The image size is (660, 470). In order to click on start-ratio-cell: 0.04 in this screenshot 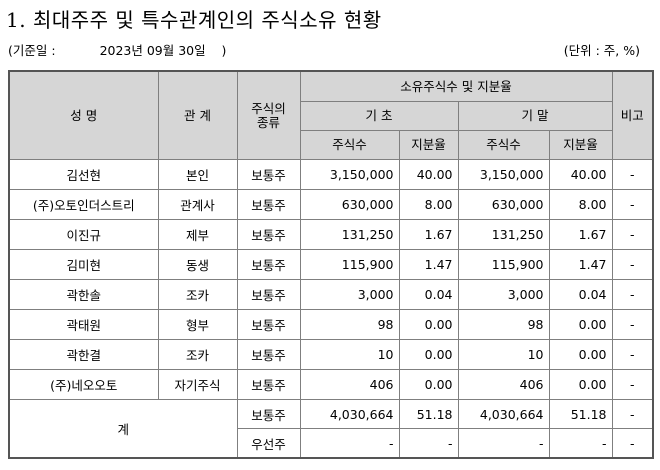, I will do `click(428, 294)`.